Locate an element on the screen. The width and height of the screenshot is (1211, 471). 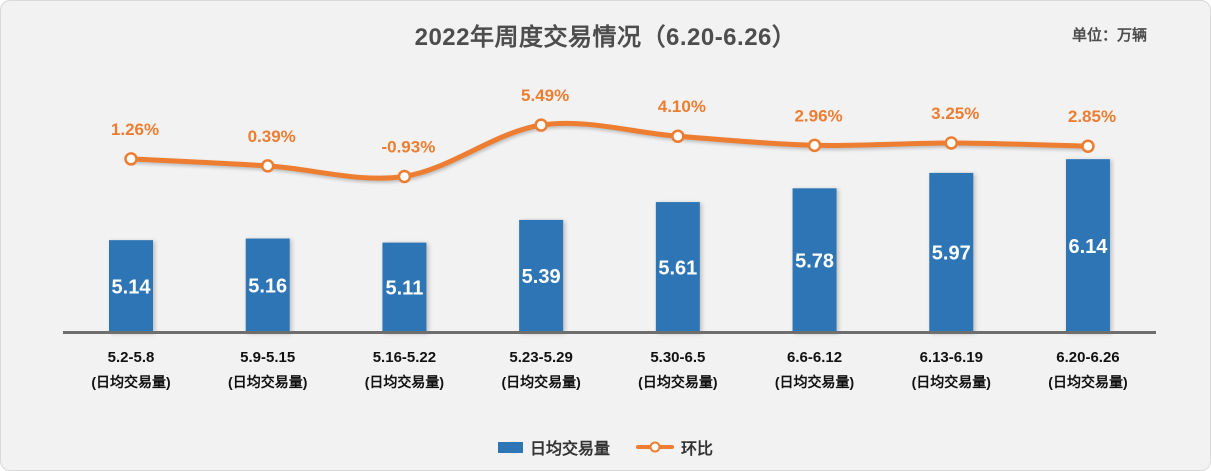
legend-line-label: 环比 is located at coordinates (697, 449).